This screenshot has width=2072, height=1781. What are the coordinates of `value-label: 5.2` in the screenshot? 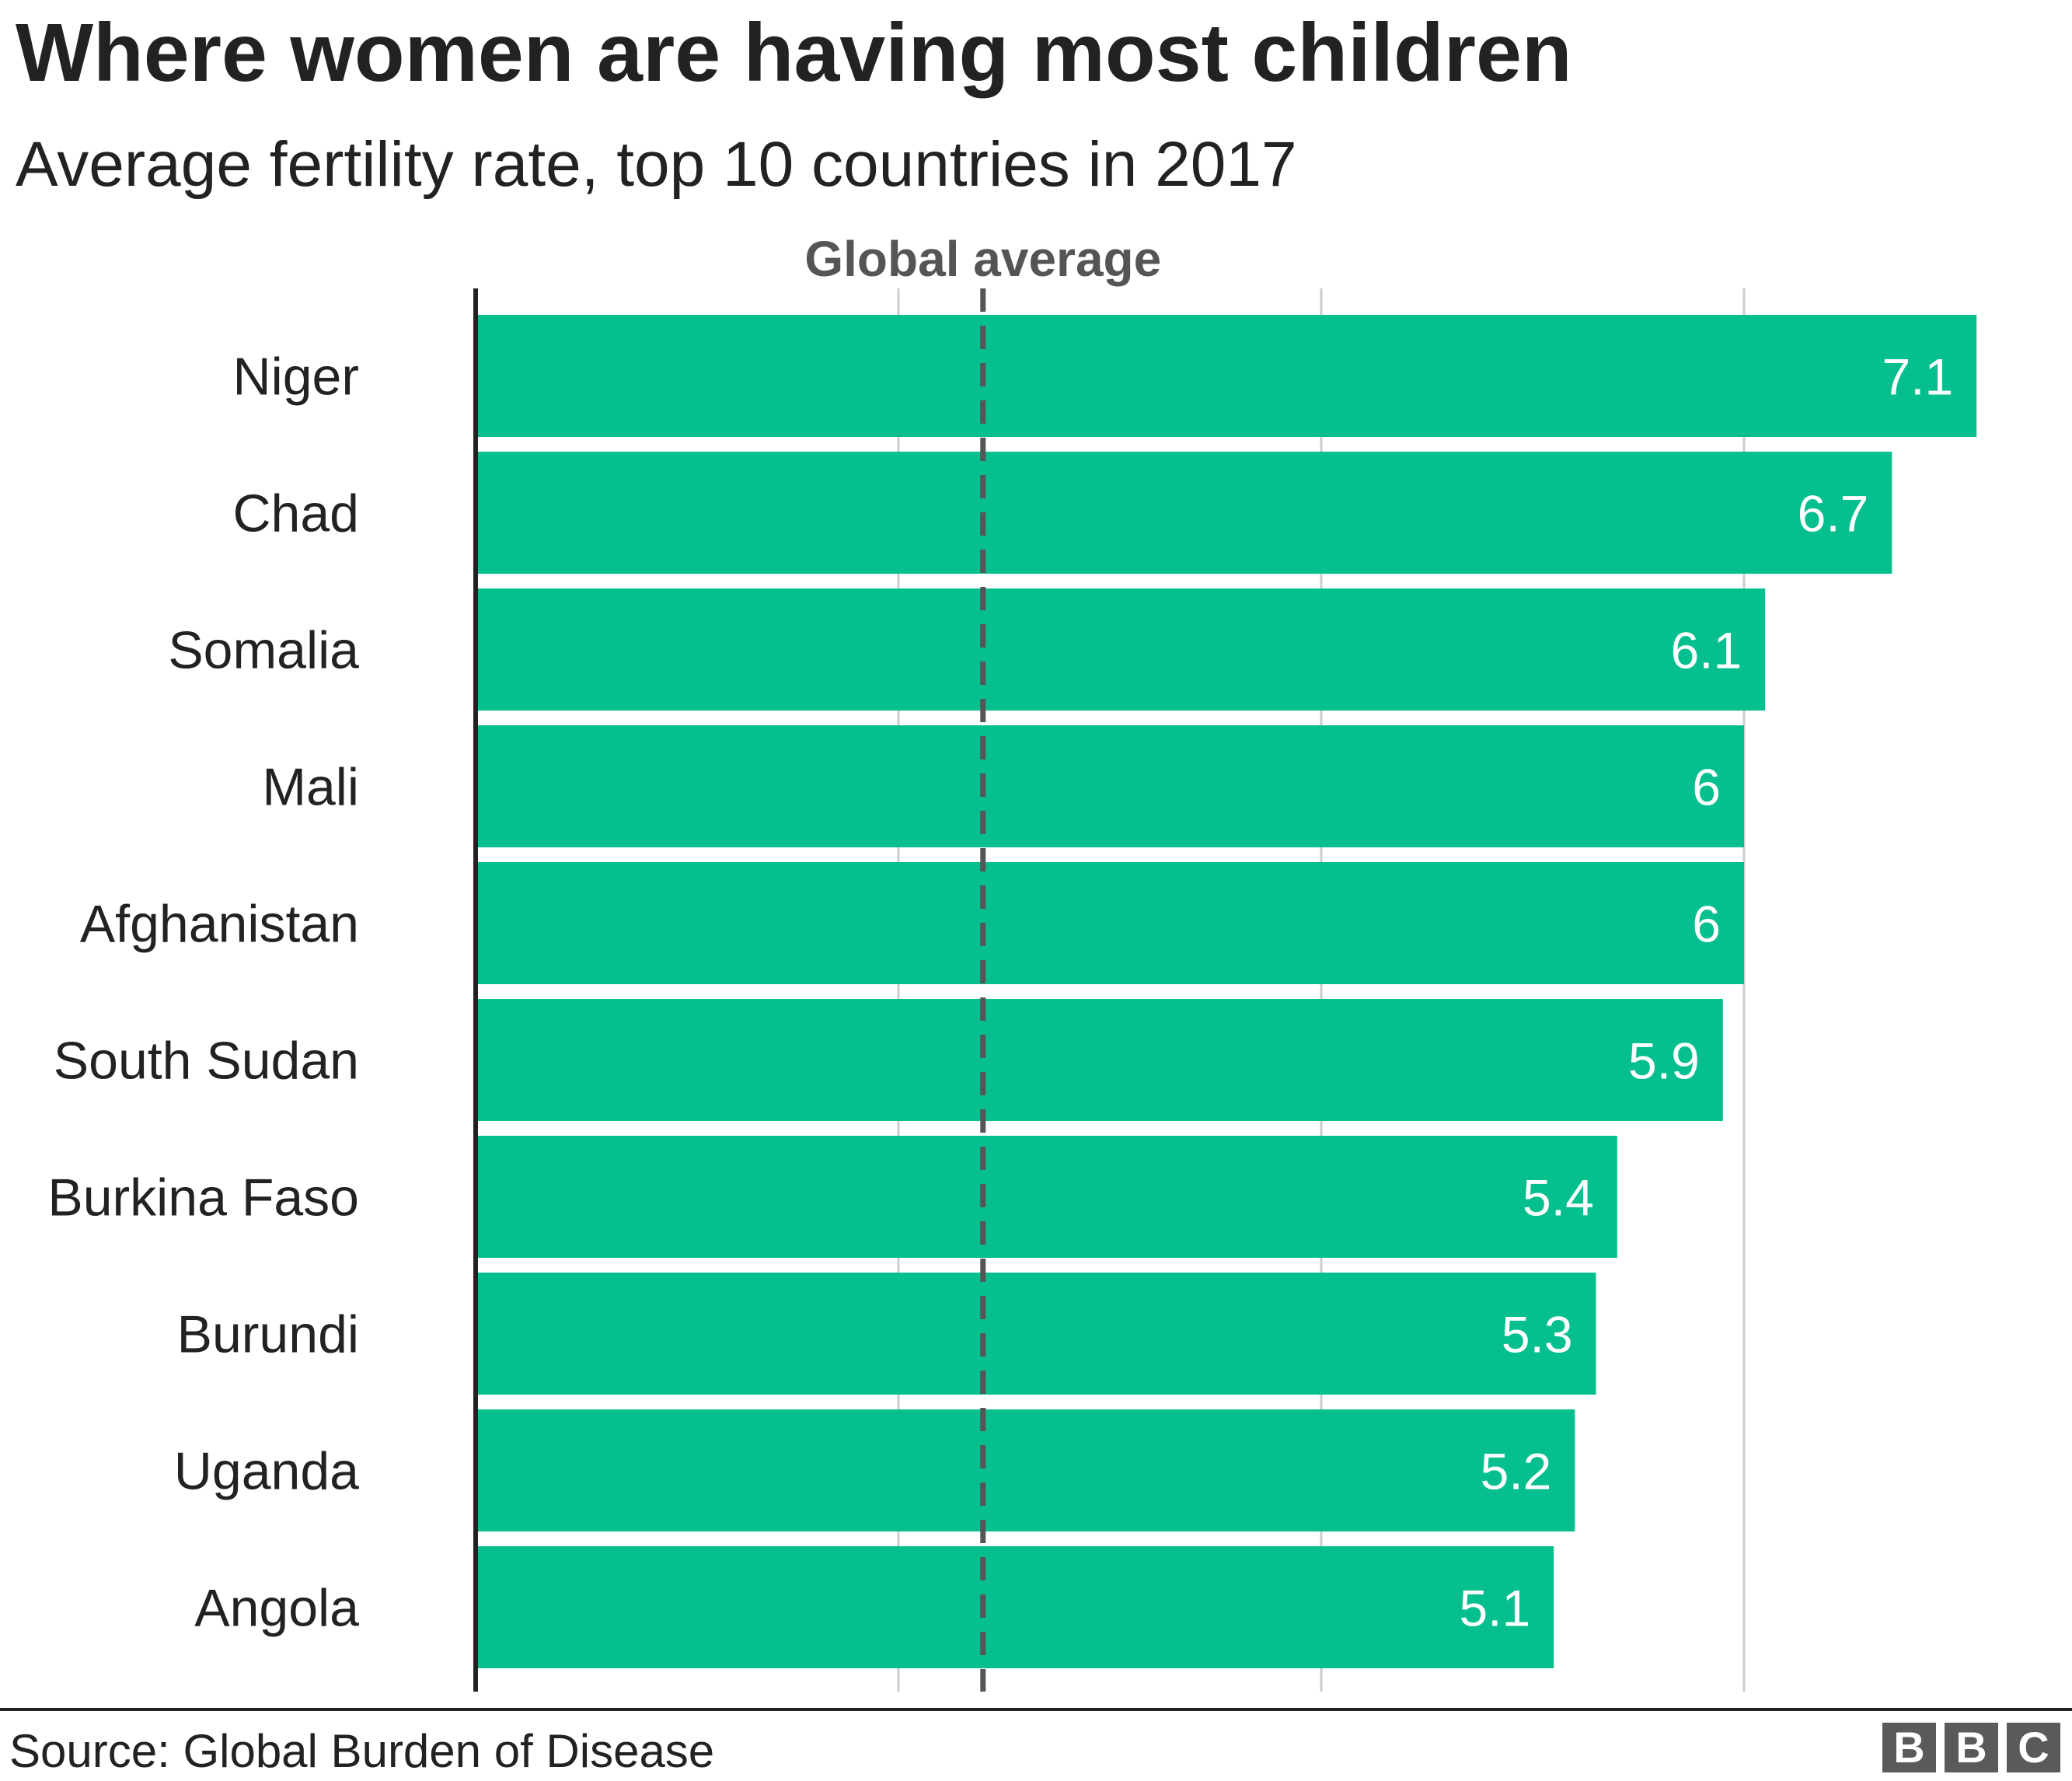 It's located at (1516, 1471).